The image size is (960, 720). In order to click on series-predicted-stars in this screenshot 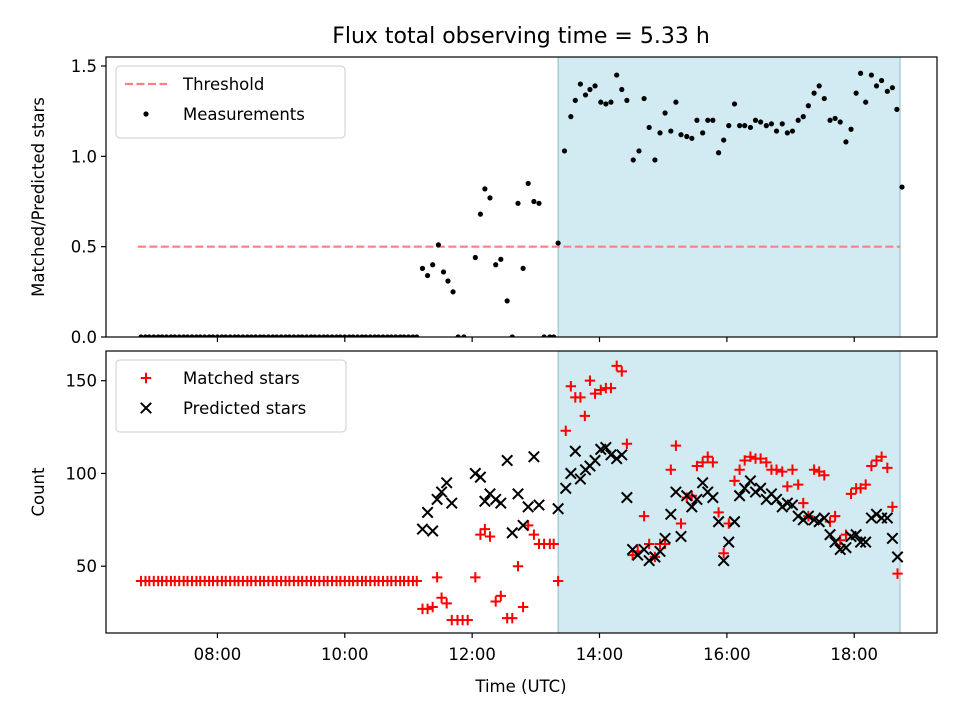, I will do `click(660, 504)`.